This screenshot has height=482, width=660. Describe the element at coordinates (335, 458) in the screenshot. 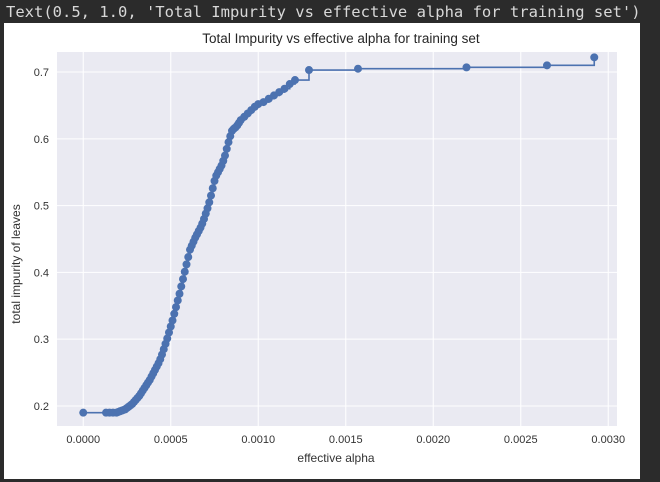

I see `x-axis-label: effective alpha` at that location.